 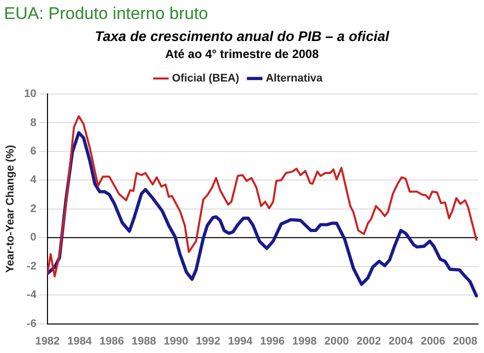 What do you see at coordinates (33, 208) in the screenshot?
I see `y-tick-label: 2` at bounding box center [33, 208].